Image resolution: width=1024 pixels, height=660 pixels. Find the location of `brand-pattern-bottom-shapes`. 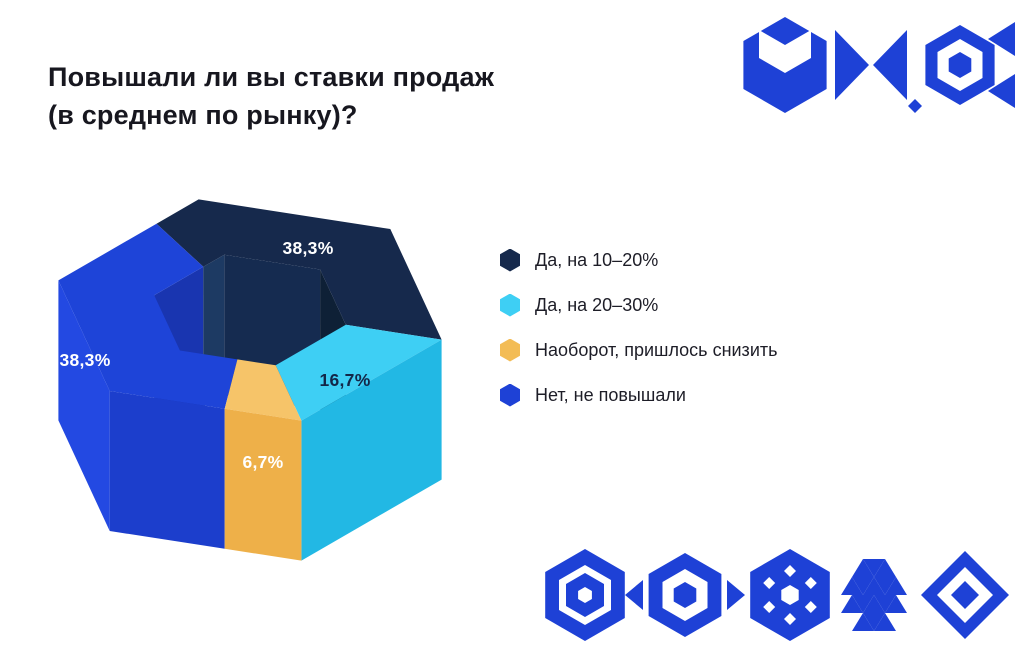

brand-pattern-bottom-shapes is located at coordinates (777, 595).